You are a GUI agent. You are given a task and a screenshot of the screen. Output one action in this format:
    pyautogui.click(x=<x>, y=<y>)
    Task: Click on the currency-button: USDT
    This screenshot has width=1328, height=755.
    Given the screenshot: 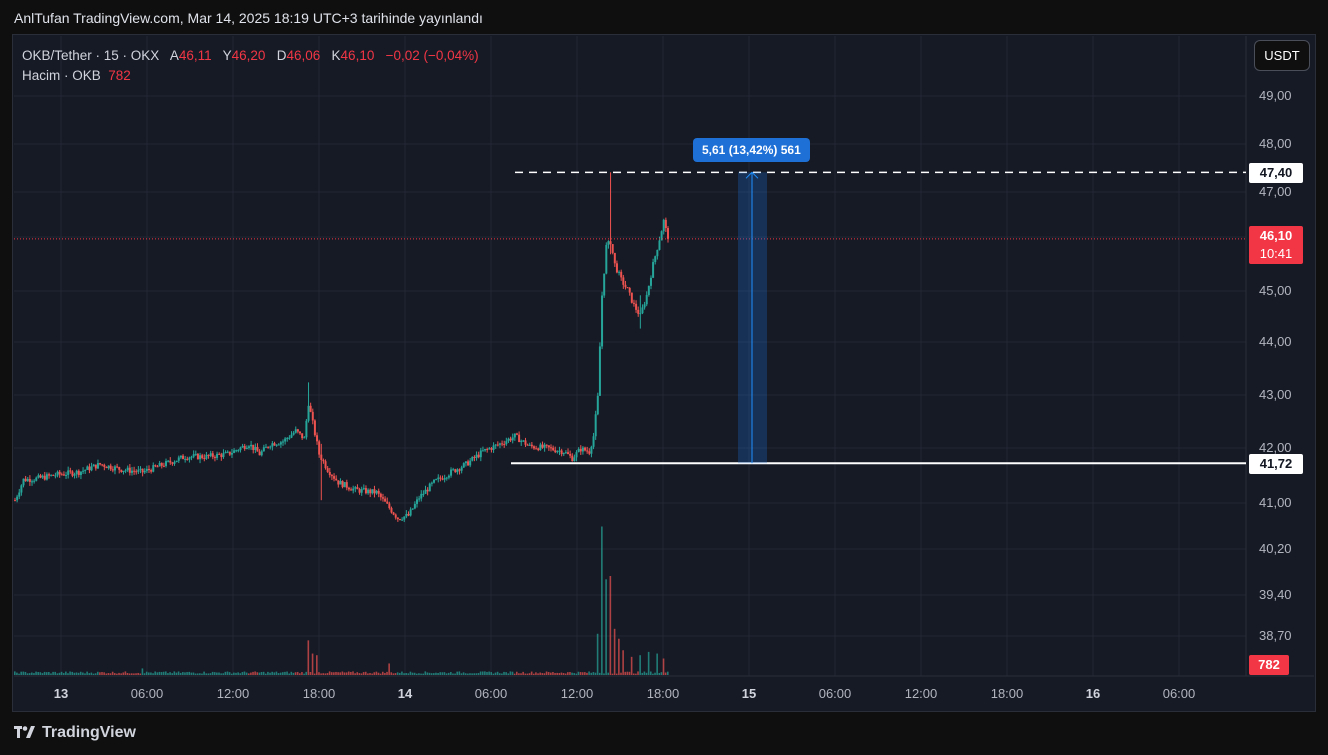 What is the action you would take?
    pyautogui.click(x=1282, y=55)
    